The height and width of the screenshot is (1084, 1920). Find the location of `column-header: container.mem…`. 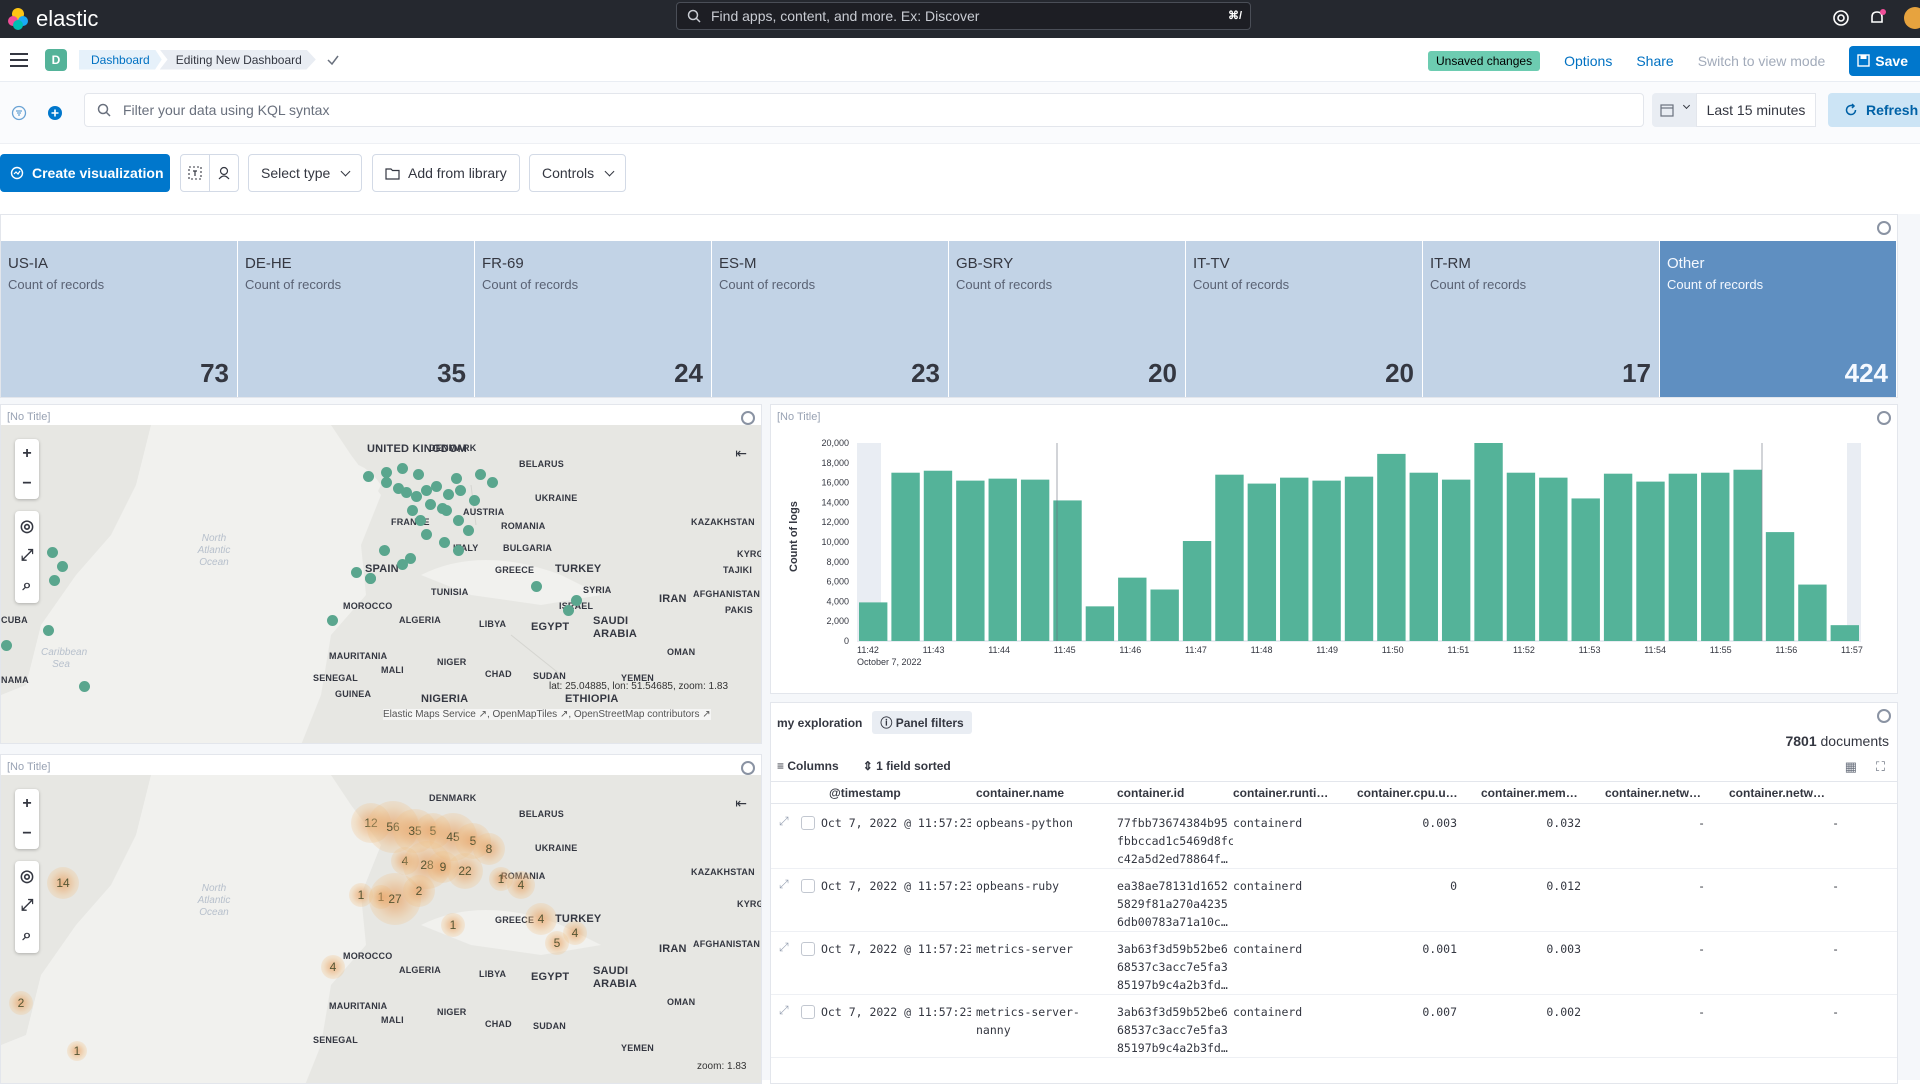

column-header: container.mem… is located at coordinates (1529, 793).